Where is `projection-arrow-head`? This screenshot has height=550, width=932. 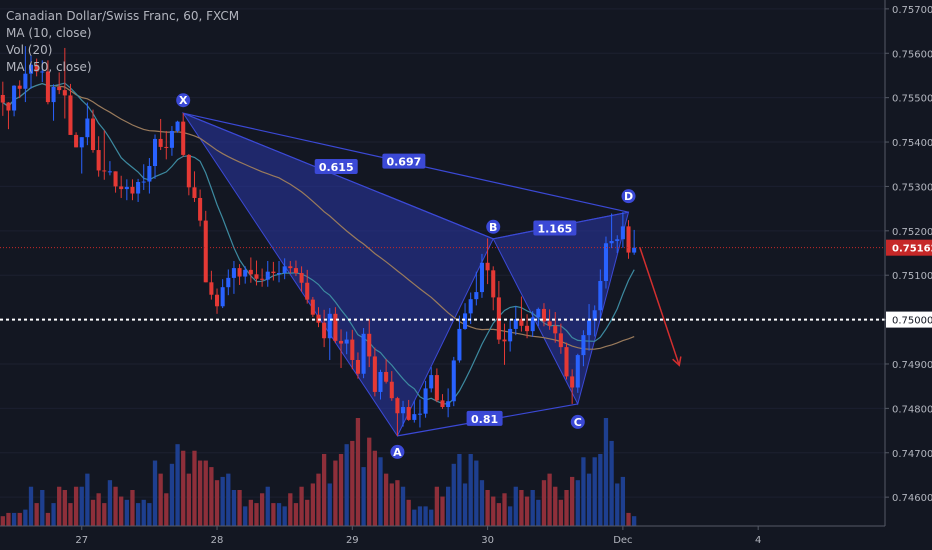
projection-arrow-head is located at coordinates (677, 361).